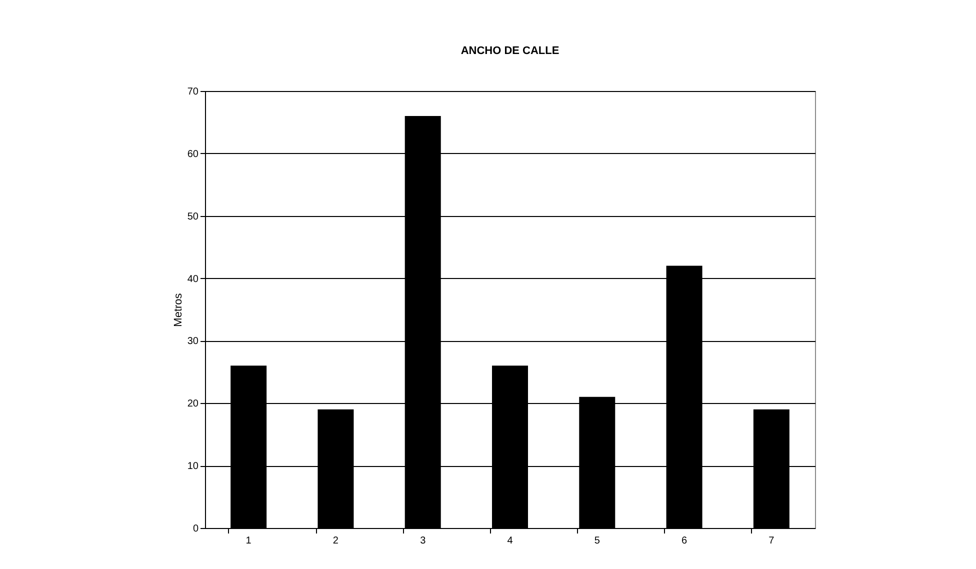  Describe the element at coordinates (685, 541) in the screenshot. I see `x-tick-label: 6` at that location.